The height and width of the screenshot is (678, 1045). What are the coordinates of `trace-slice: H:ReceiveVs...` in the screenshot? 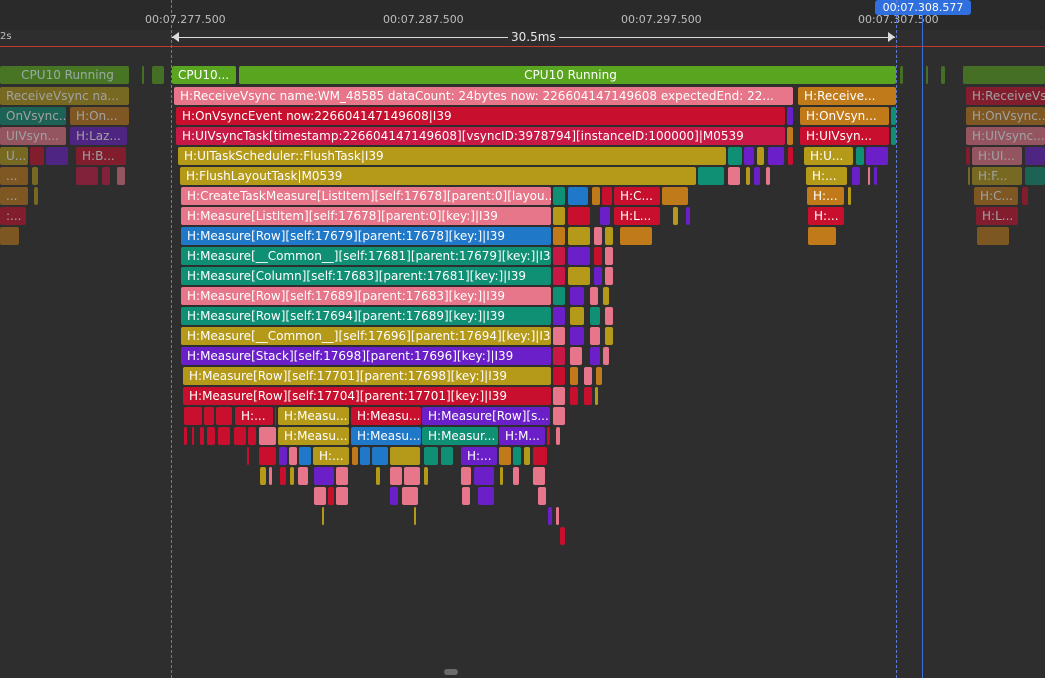 It's located at (1005, 96).